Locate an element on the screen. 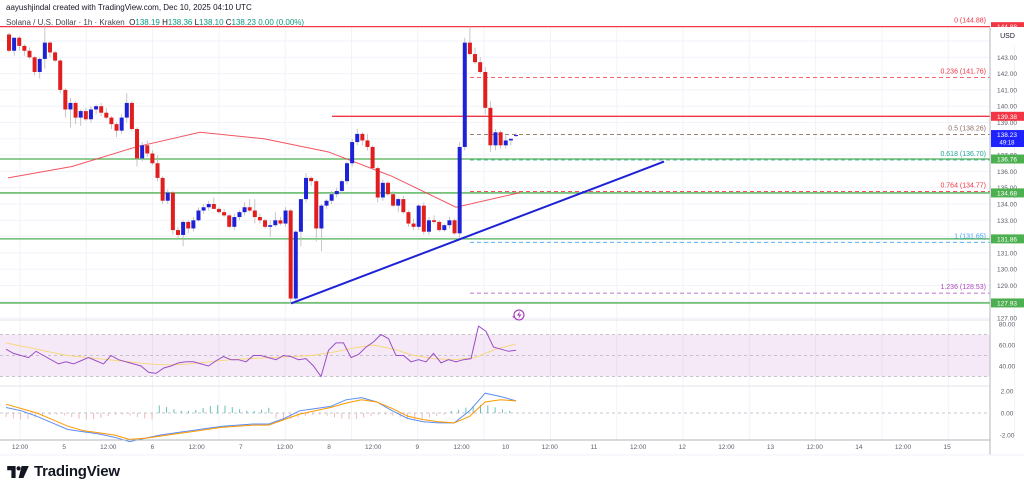 The height and width of the screenshot is (488, 1024). svg-text: 139.38 is located at coordinates (1007, 117).